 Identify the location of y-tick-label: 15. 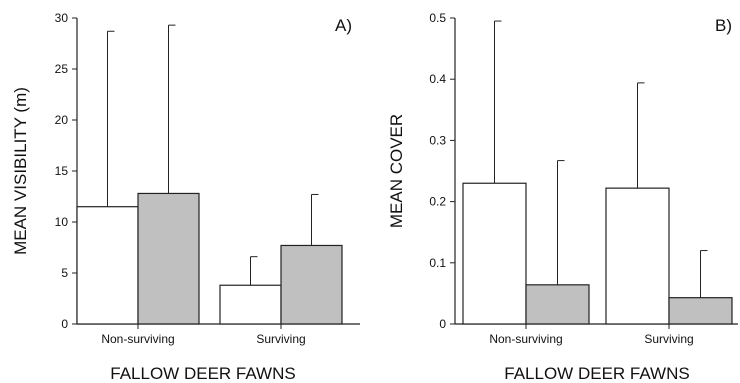
(62, 171).